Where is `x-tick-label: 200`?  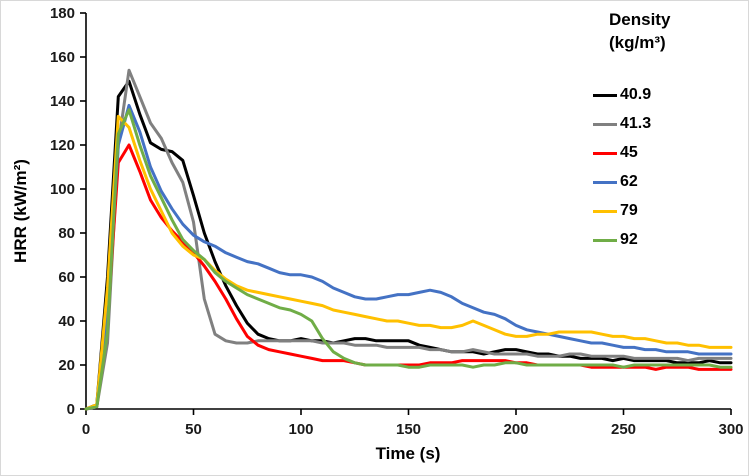
x-tick-label: 200 is located at coordinates (515, 429).